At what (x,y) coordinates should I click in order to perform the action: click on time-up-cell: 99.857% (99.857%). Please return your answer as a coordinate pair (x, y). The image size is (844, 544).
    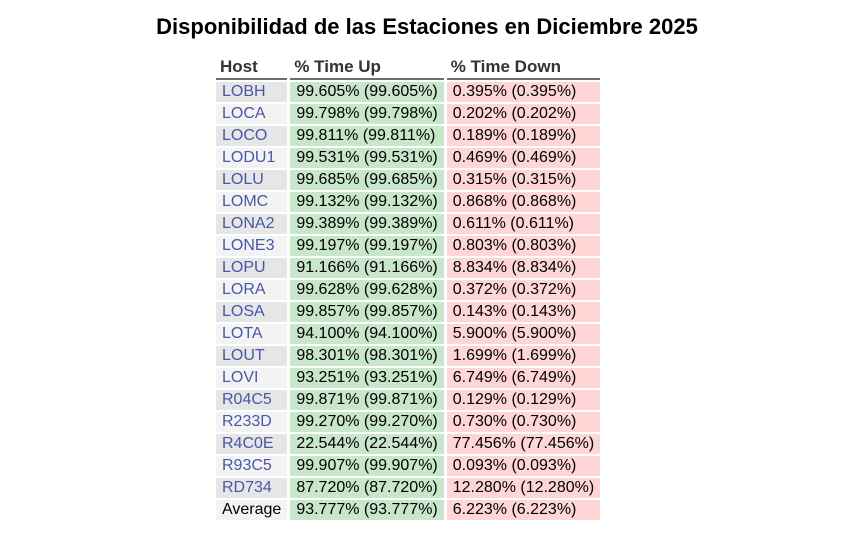
    Looking at the image, I should click on (367, 312).